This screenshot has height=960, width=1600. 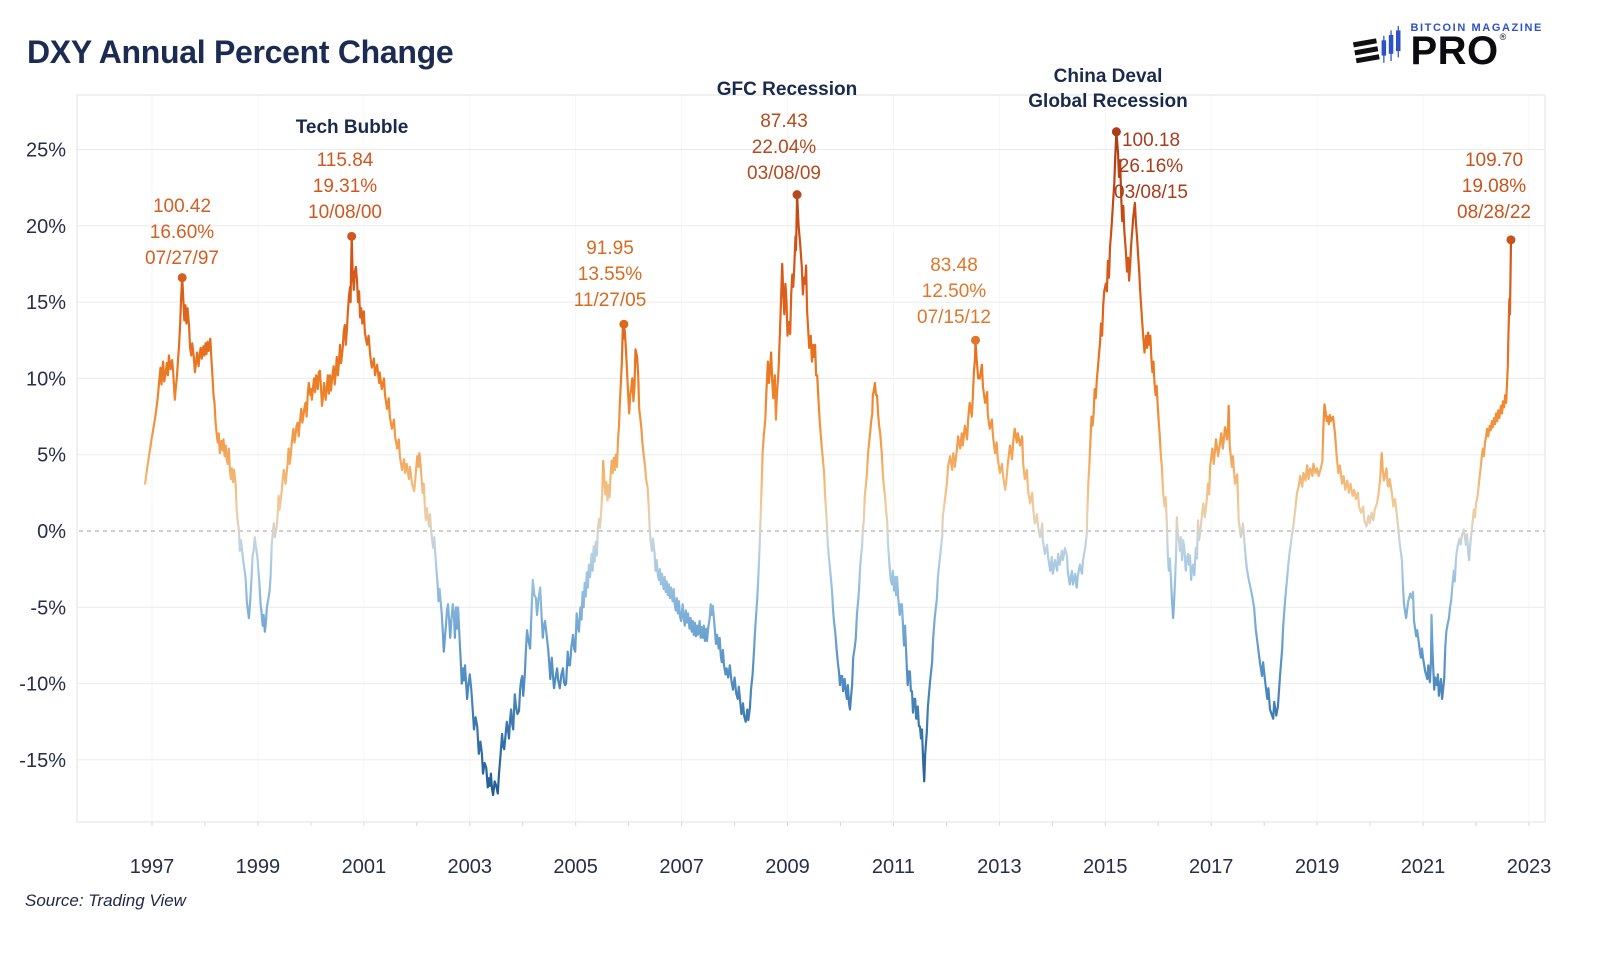 I want to click on peak-annotation-peak-2009: 87.43 22.04% 03/08/09, so click(x=784, y=147).